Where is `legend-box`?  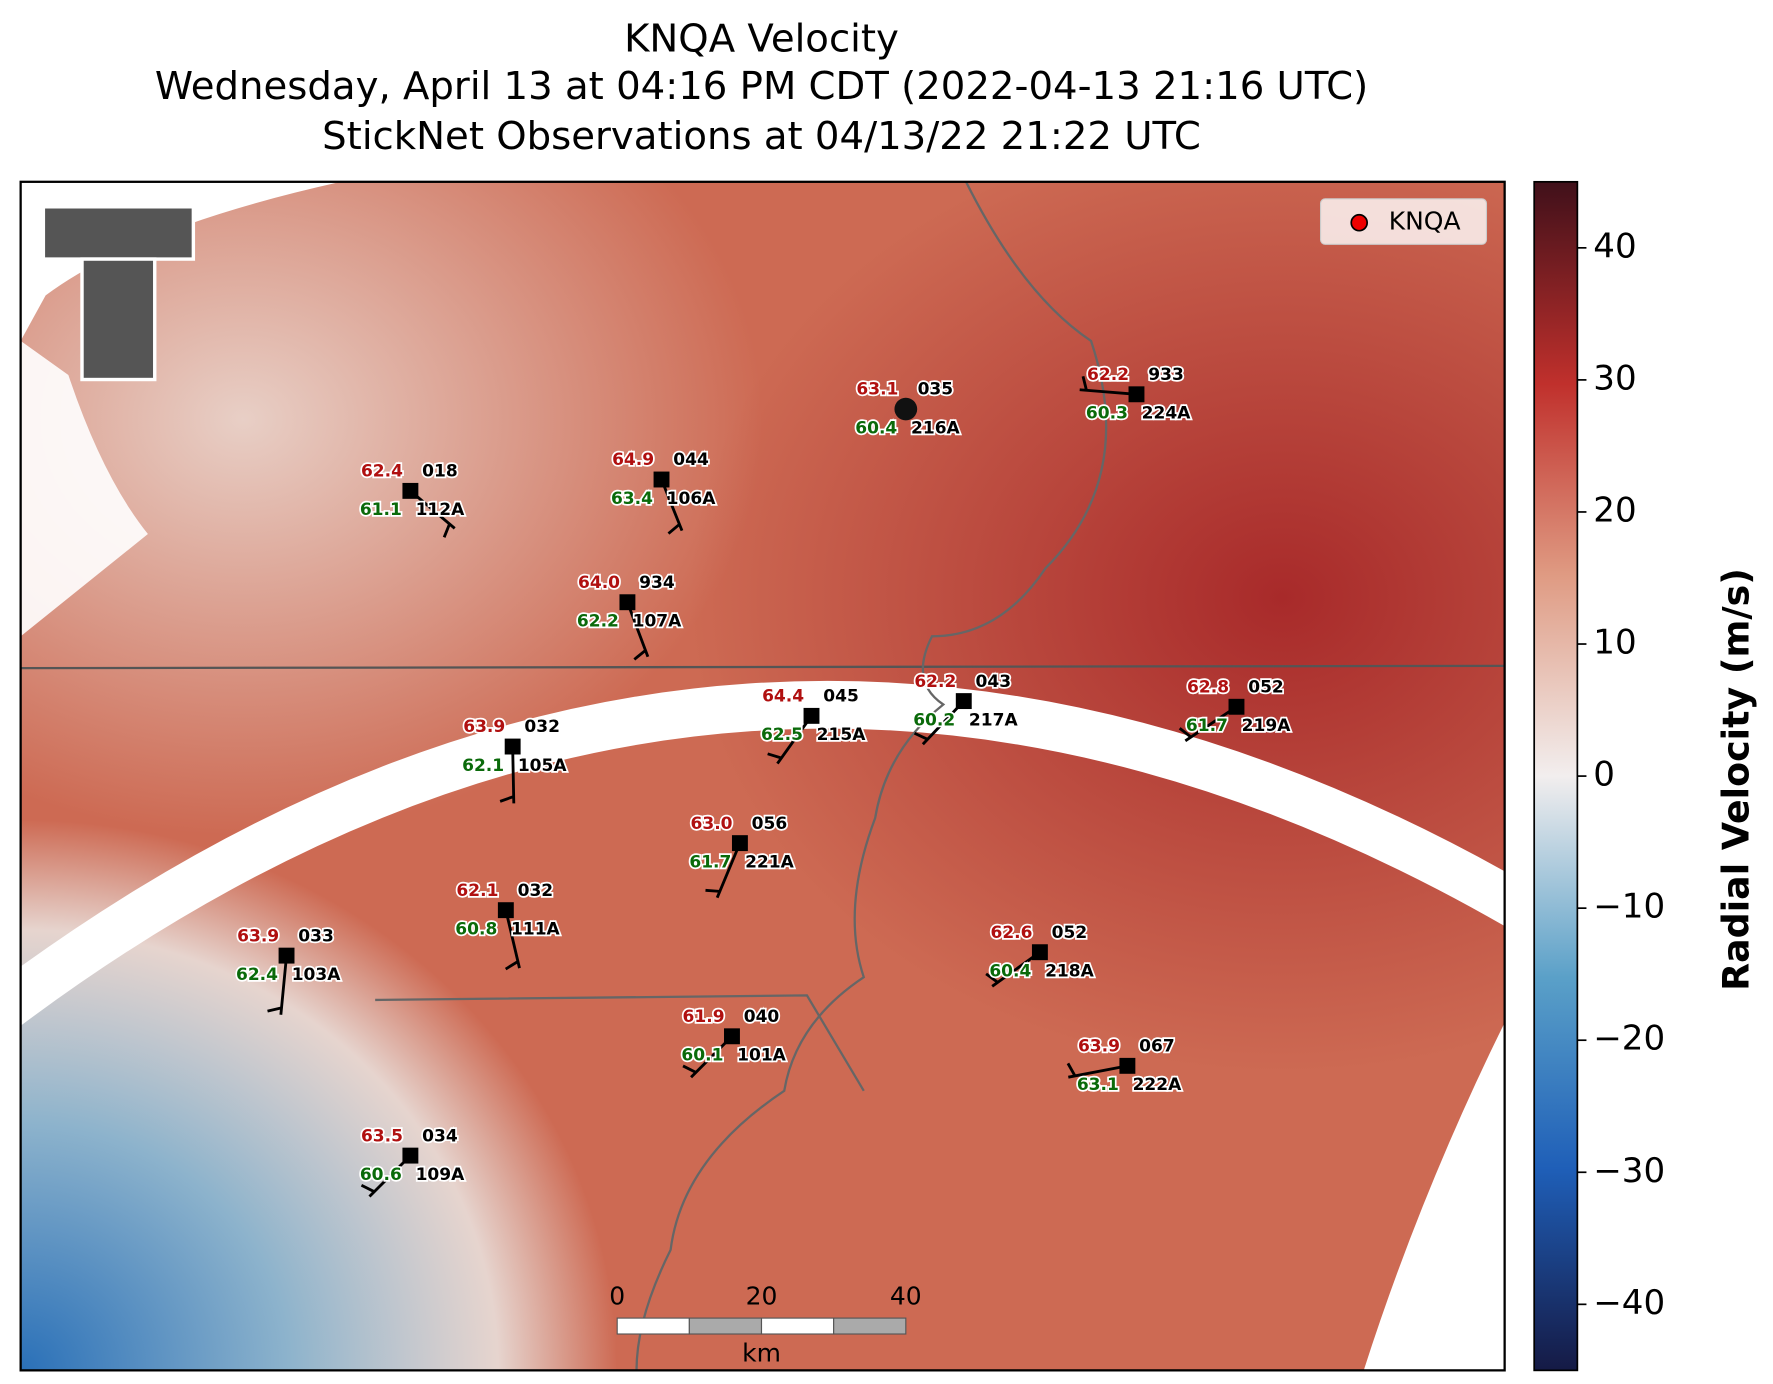 legend-box is located at coordinates (1403, 221).